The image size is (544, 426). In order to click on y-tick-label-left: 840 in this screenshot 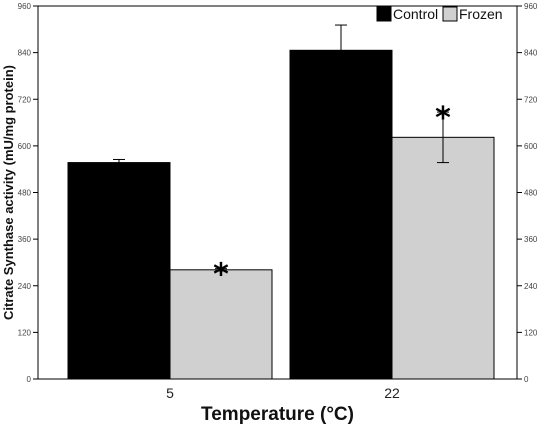, I will do `click(25, 53)`.